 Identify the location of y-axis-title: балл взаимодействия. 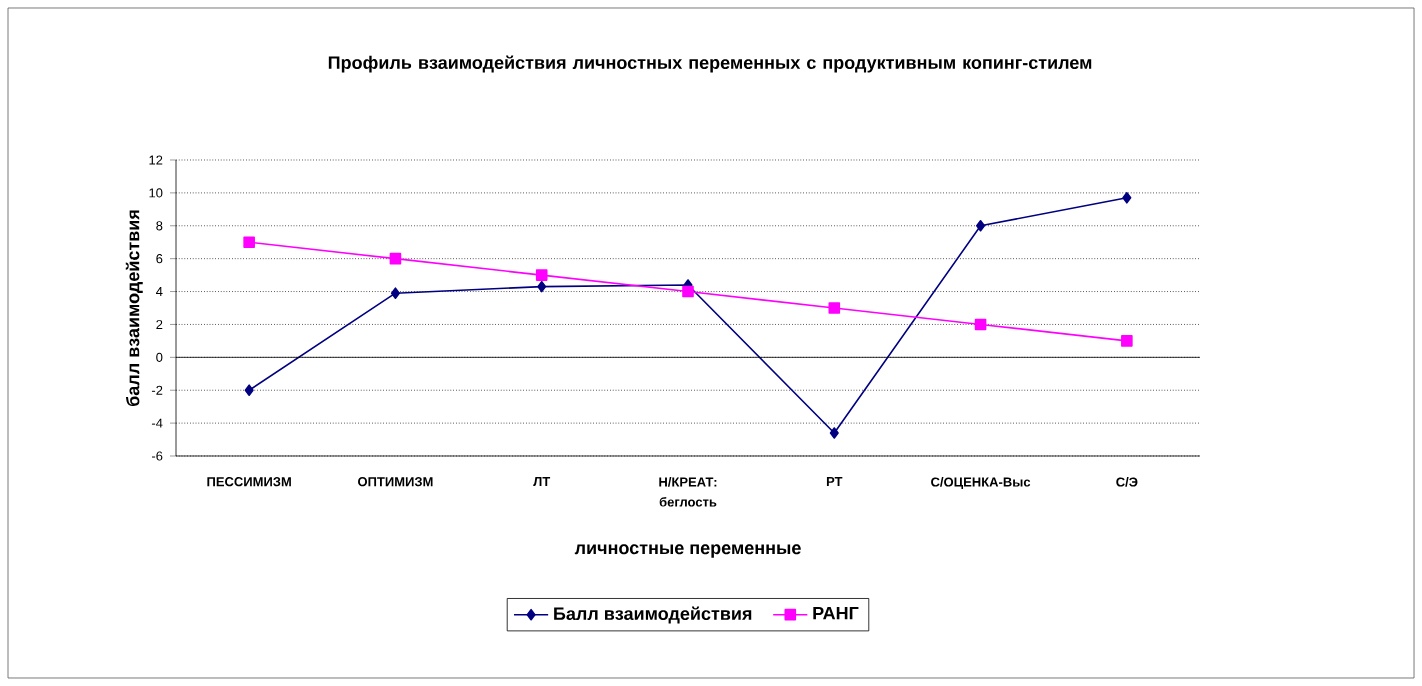
(134, 308).